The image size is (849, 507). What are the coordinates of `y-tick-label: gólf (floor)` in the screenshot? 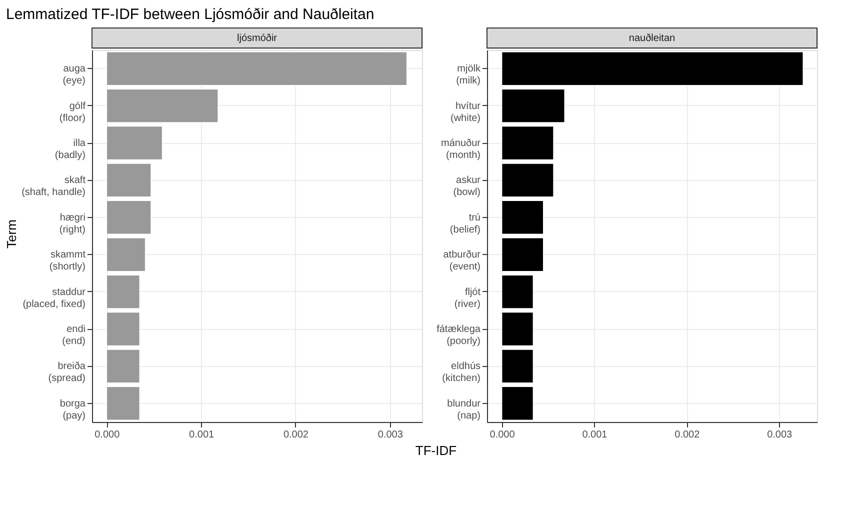 It's located at (72, 112).